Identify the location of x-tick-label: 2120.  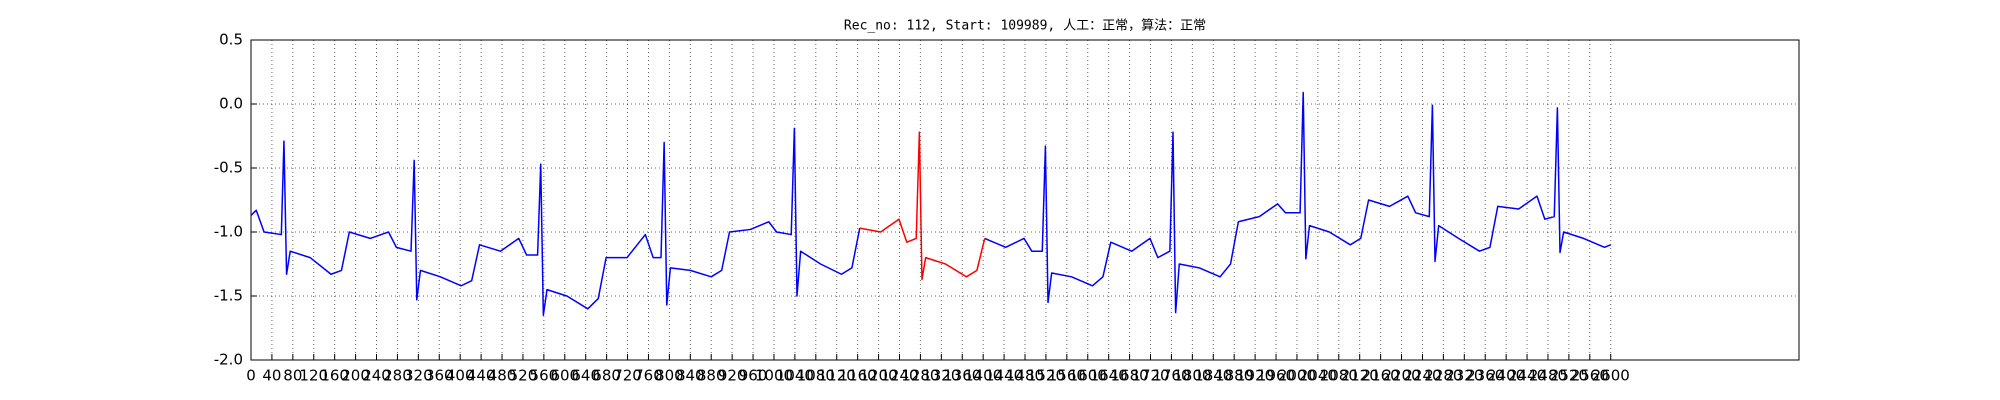
(1360, 376).